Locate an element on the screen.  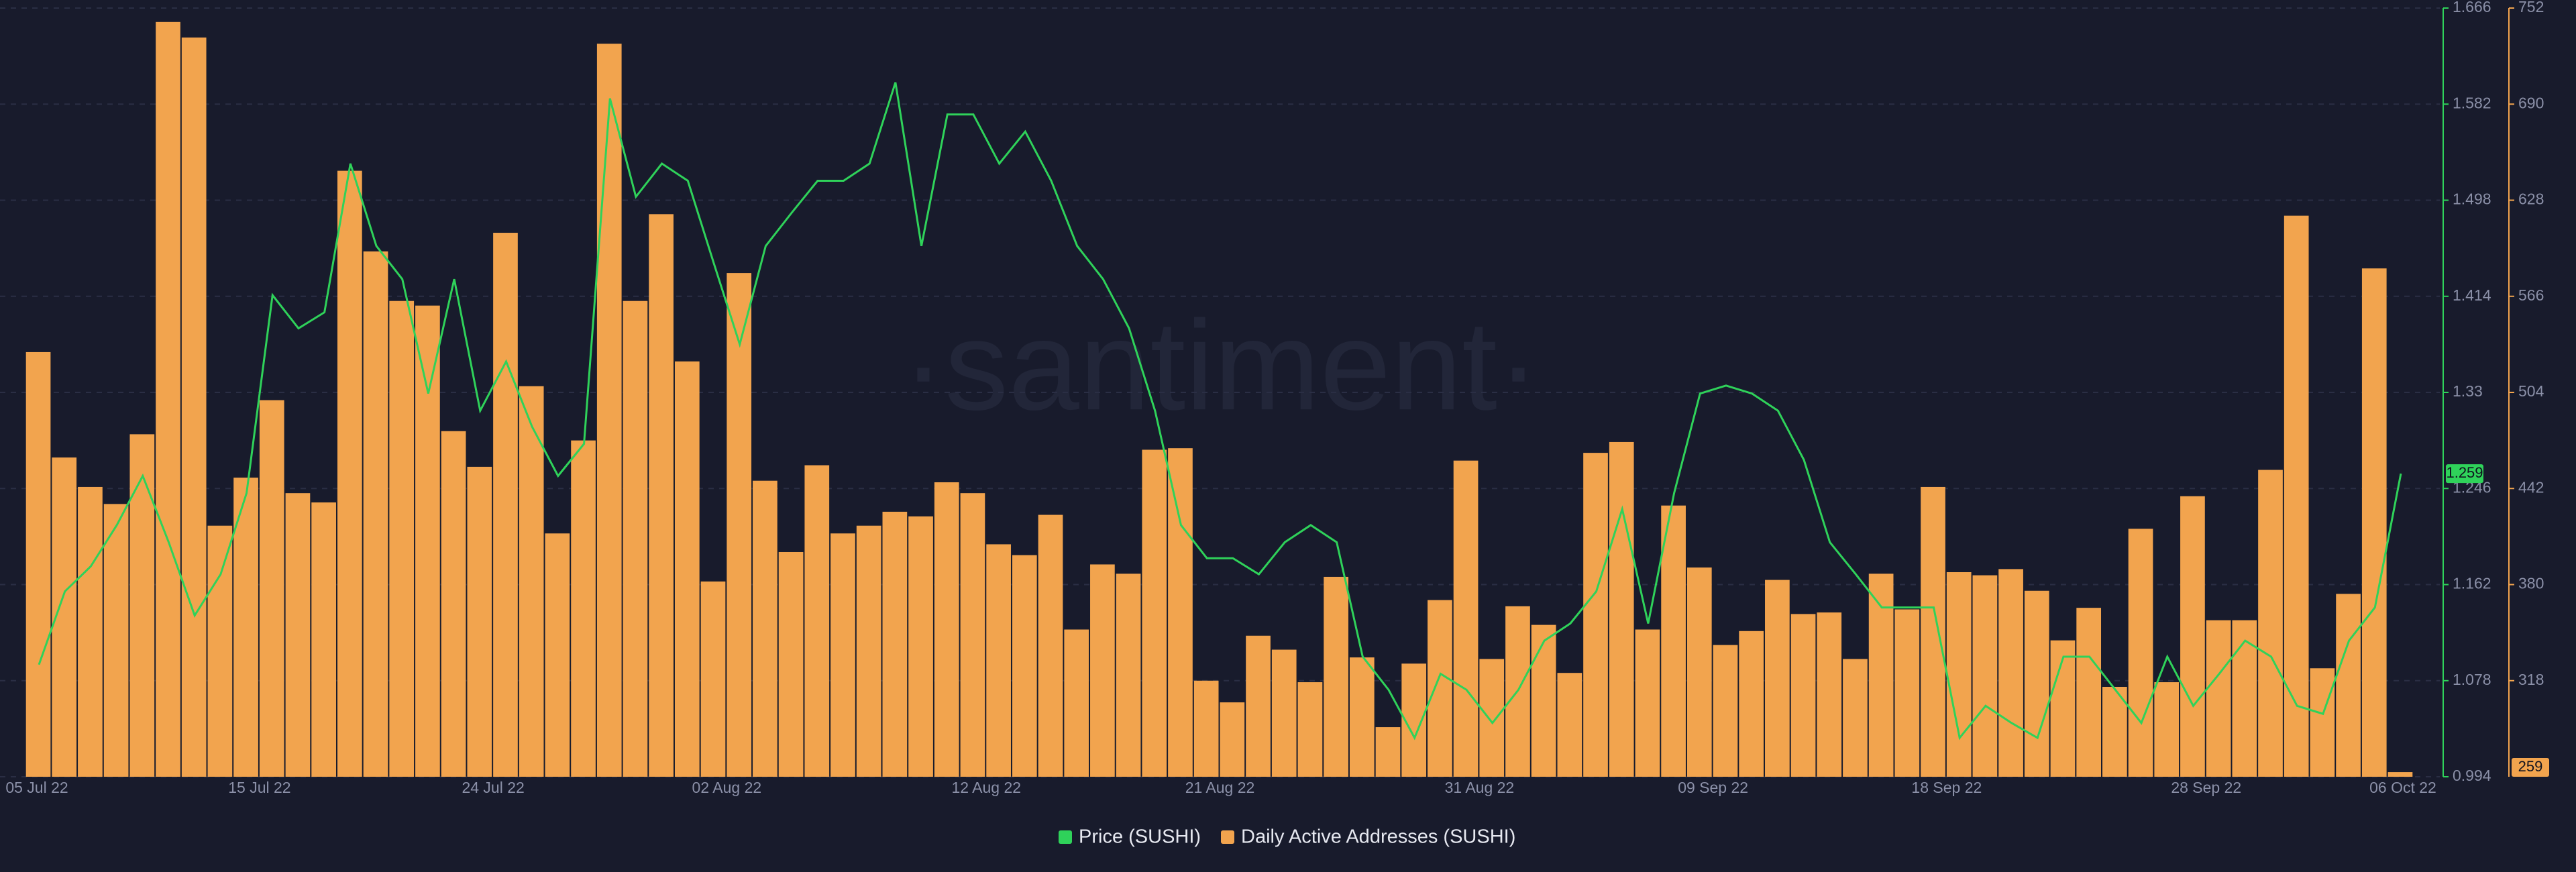
x-tick-label: 06 Oct 22 is located at coordinates (2402, 788).